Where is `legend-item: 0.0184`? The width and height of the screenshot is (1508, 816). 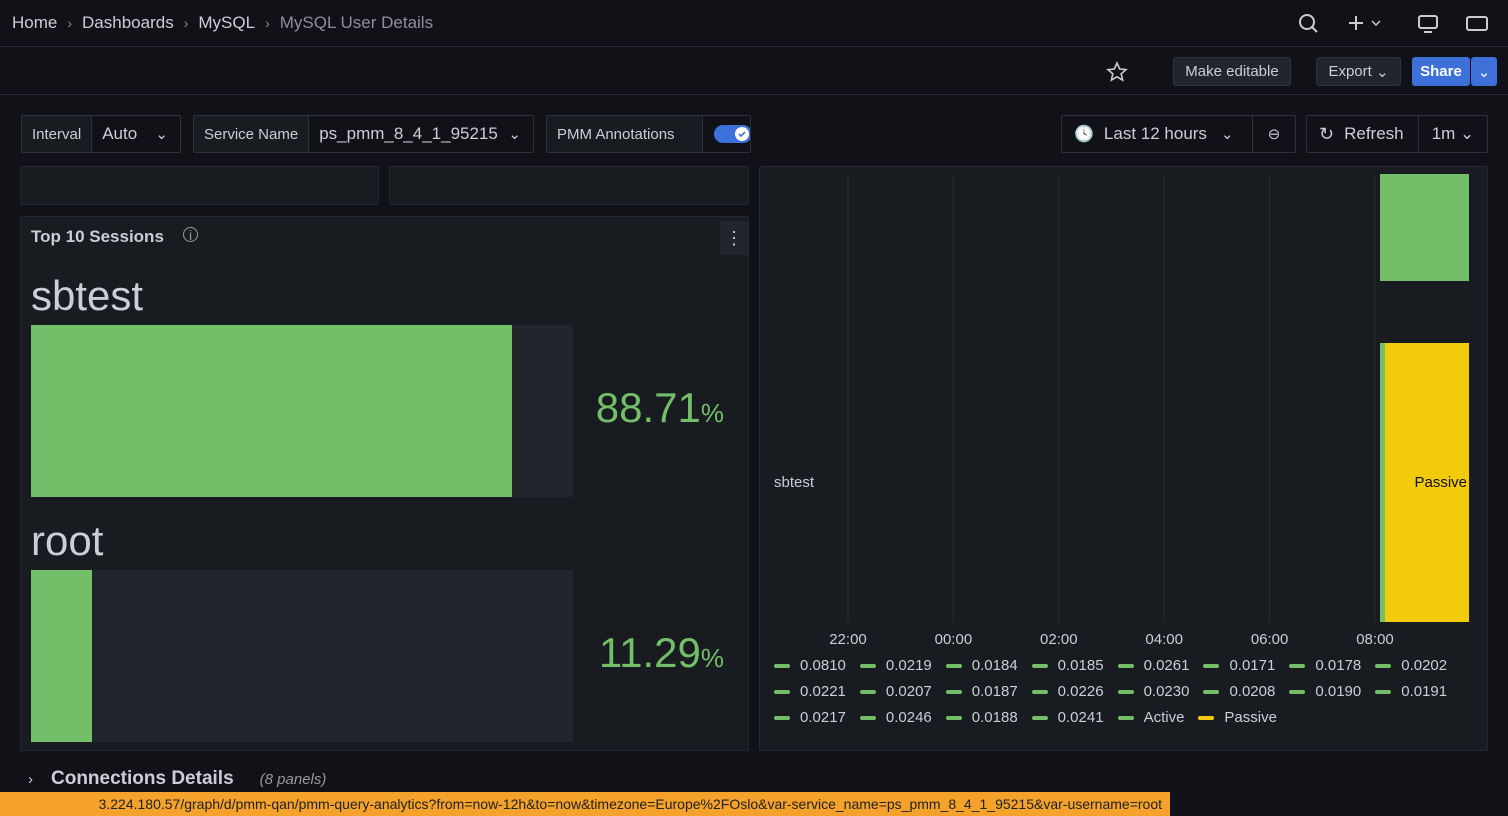
legend-item: 0.0184 is located at coordinates (981, 665).